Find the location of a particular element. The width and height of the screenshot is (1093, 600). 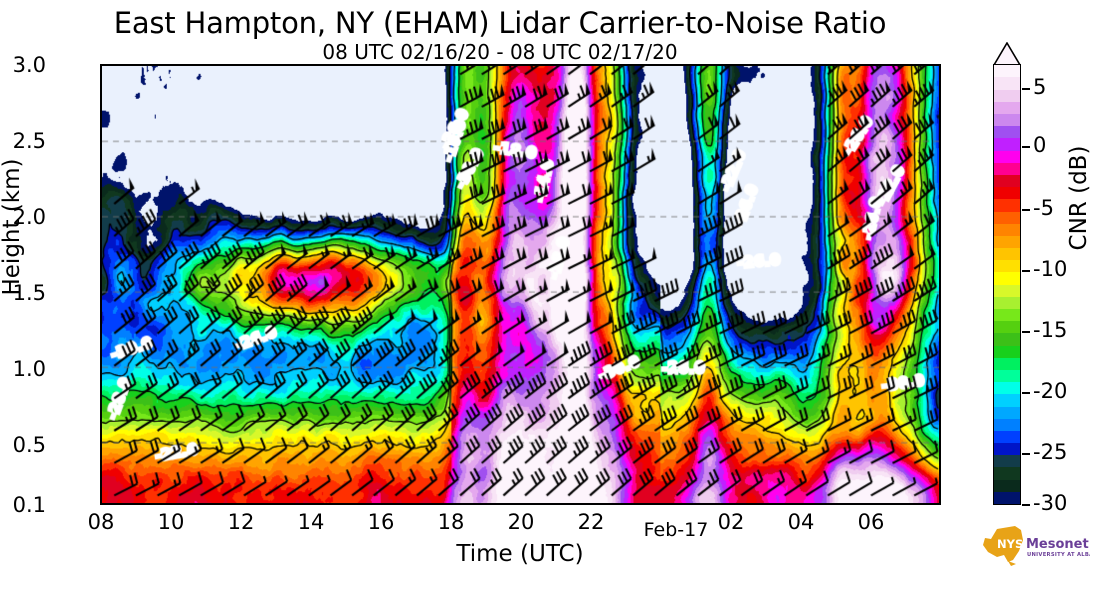

y-tick-2-0: 2.0 is located at coordinates (29, 217).